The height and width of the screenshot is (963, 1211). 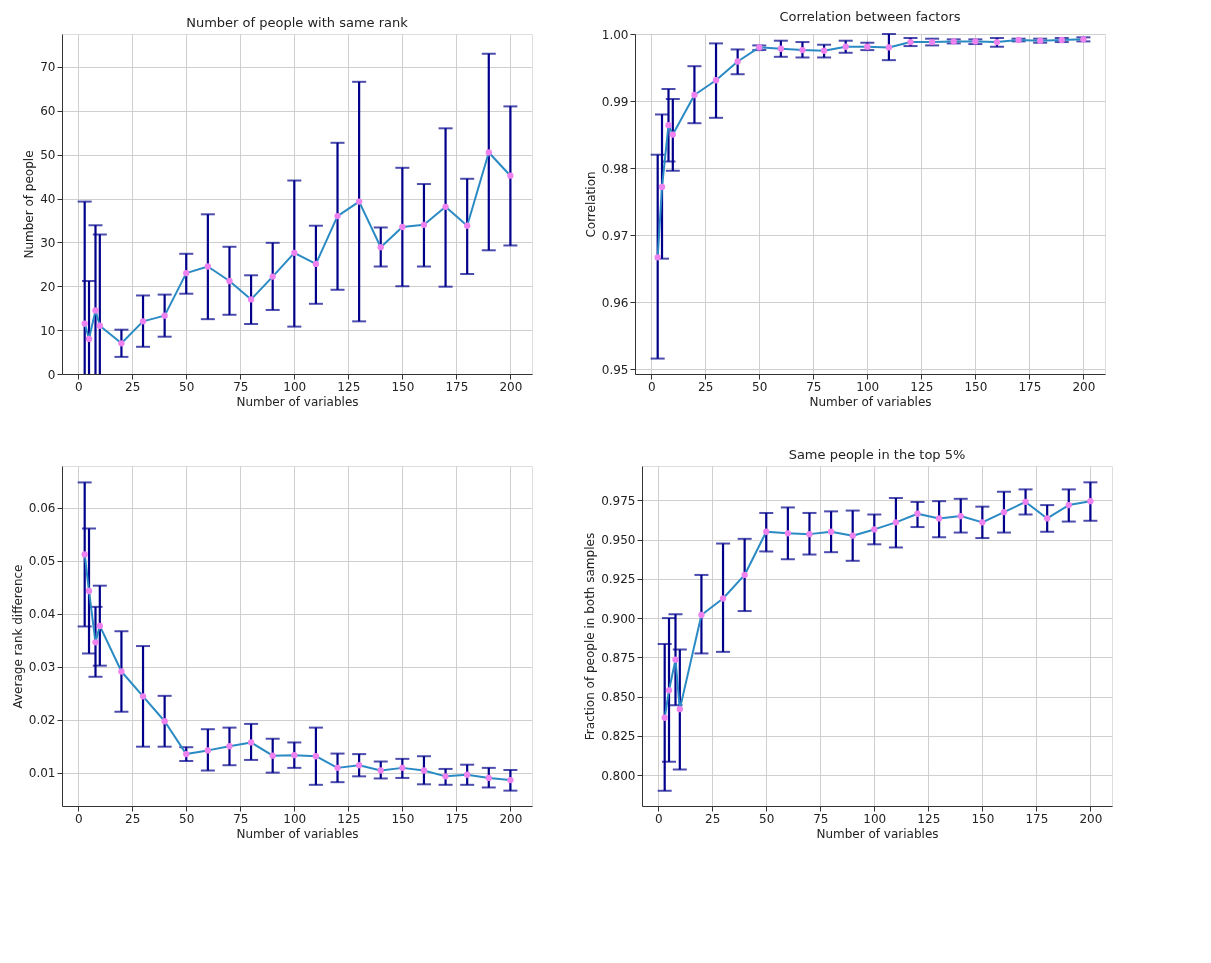 I want to click on y-tick-label: 60, so click(x=48, y=111).